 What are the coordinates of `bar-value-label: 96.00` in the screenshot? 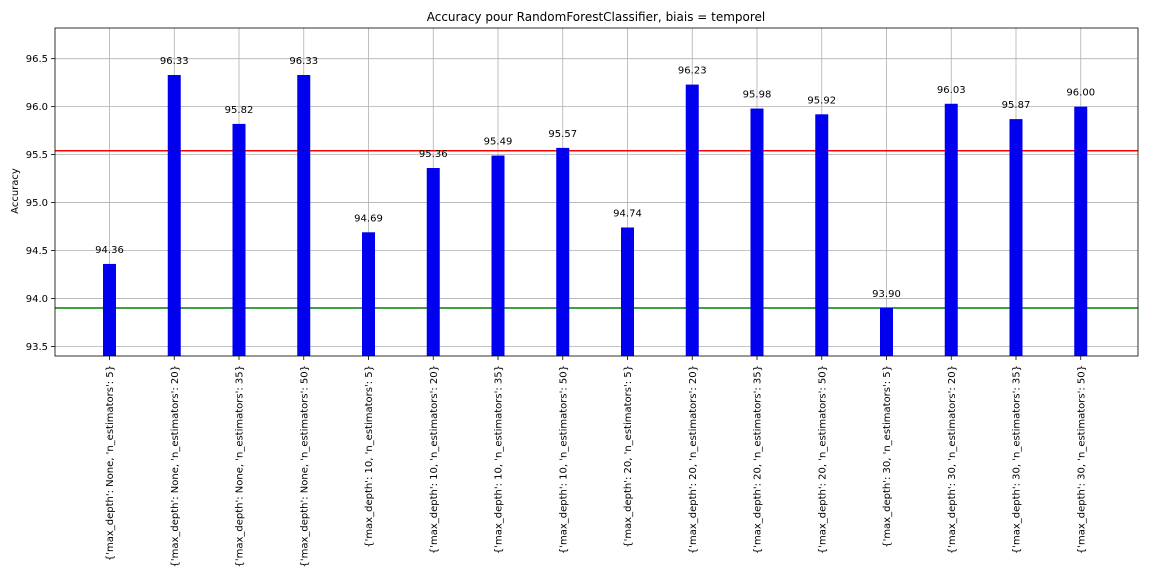 It's located at (1080, 93).